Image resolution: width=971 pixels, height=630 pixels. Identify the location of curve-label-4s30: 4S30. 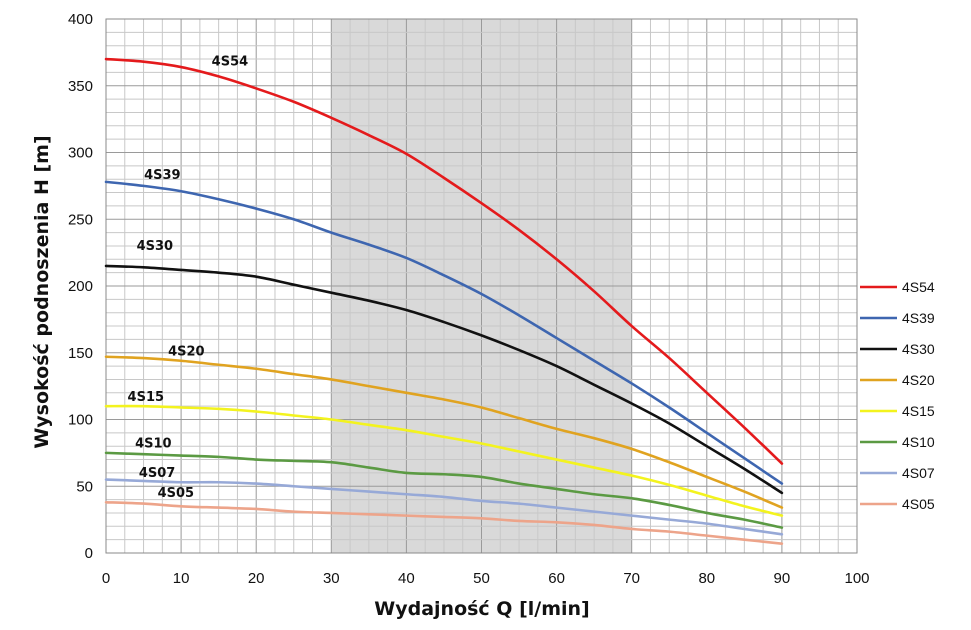
(155, 246).